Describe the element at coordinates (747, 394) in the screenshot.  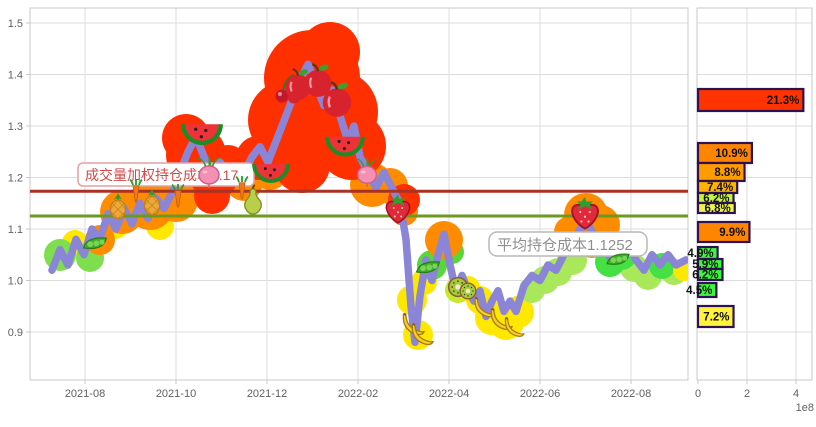
I see `volume-axis-tick-label: 2` at that location.